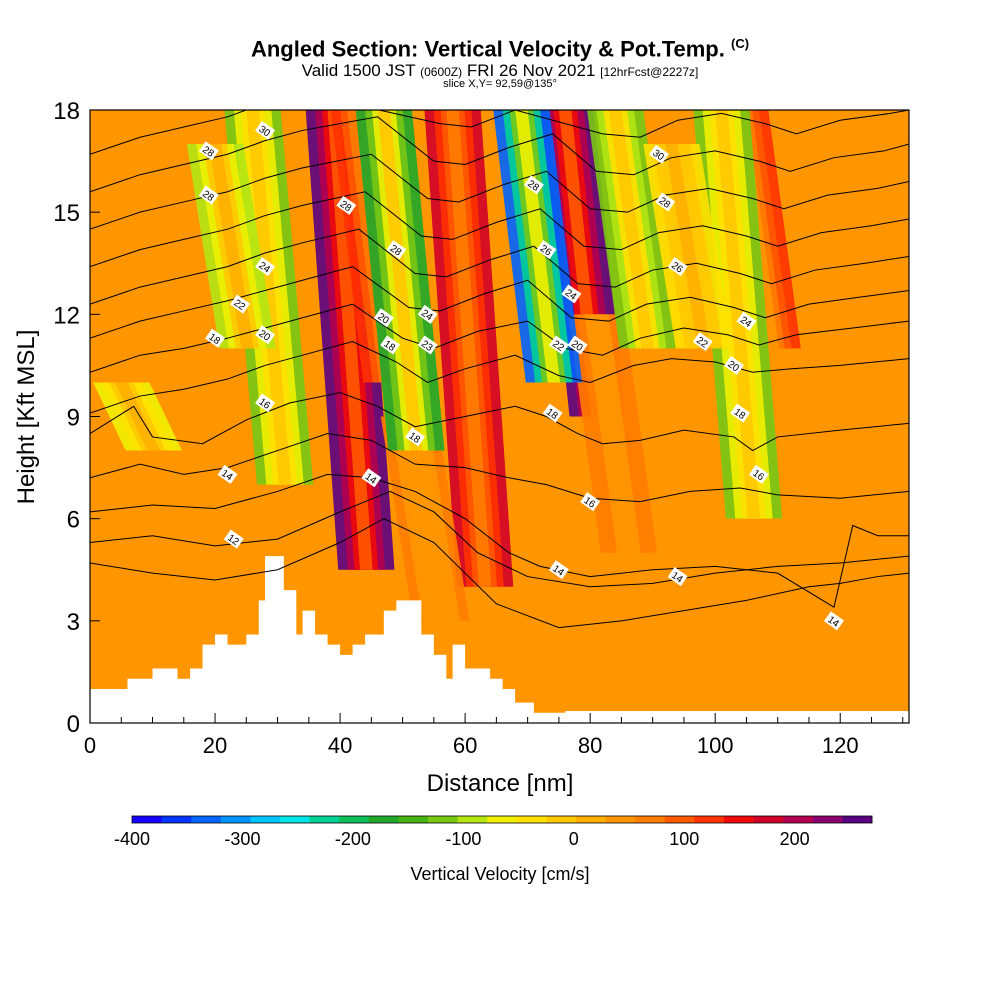 This screenshot has width=1000, height=1000. I want to click on x-tick-label: 120, so click(840, 745).